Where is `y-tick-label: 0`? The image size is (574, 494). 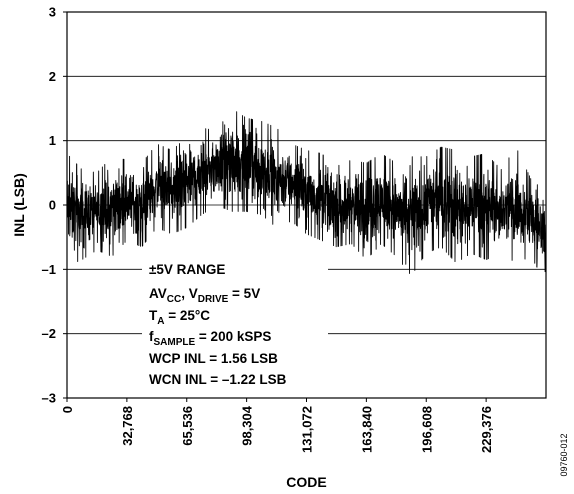 y-tick-label: 0 is located at coordinates (52, 205).